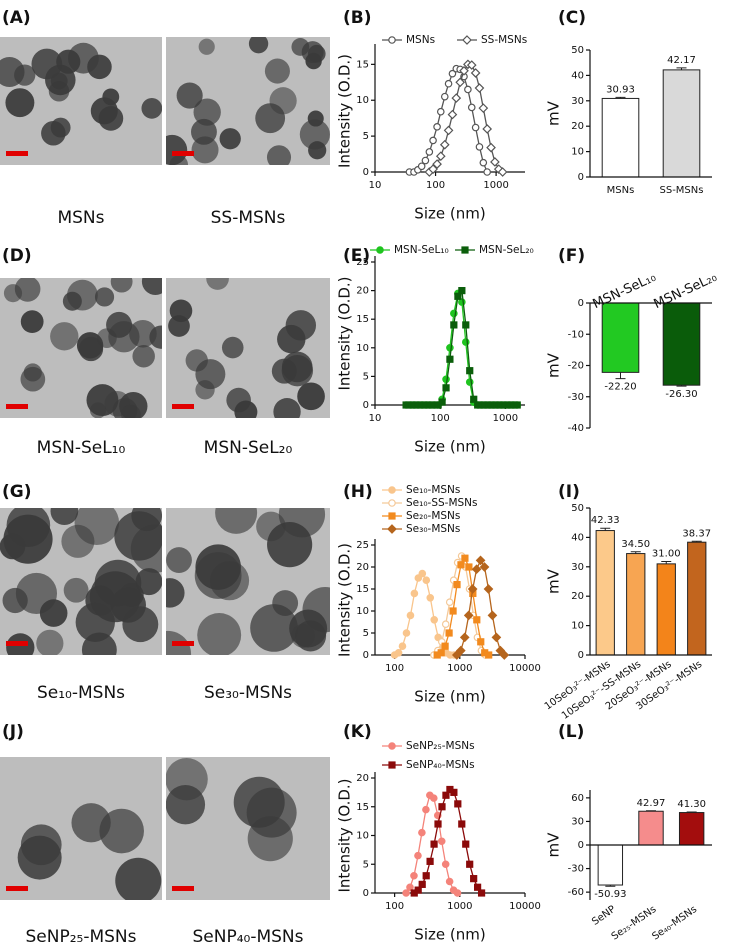  What do you see at coordinates (605, 520) in the screenshot?
I see `value-label: 42.33` at bounding box center [605, 520].